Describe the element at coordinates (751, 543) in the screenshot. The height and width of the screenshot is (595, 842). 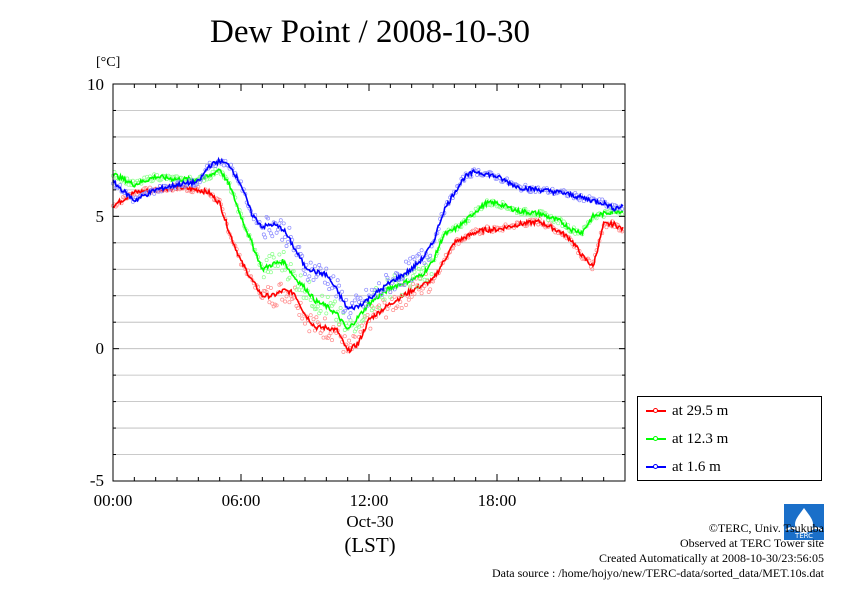
I see `observed-text: Observed at TERC Tower site` at that location.